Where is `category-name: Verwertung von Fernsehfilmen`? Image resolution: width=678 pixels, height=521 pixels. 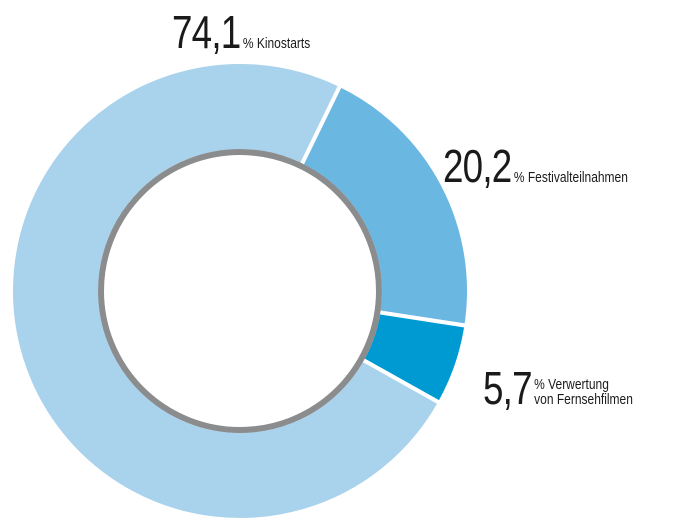
category-name: Verwertung von Fernsehfilmen is located at coordinates (583, 392).